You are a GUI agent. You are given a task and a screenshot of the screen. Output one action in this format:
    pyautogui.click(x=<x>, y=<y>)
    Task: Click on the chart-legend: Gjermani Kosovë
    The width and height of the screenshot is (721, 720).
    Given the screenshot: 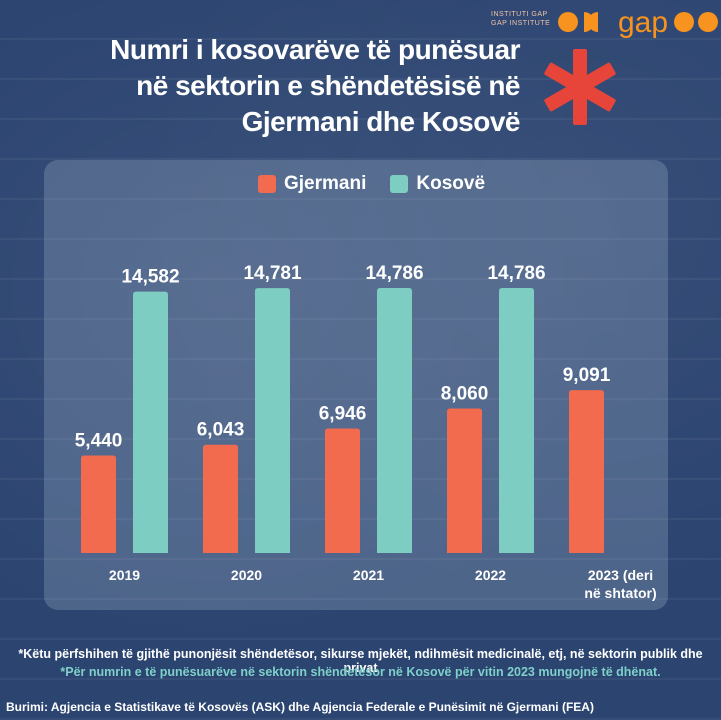 What is the action you would take?
    pyautogui.click(x=378, y=184)
    